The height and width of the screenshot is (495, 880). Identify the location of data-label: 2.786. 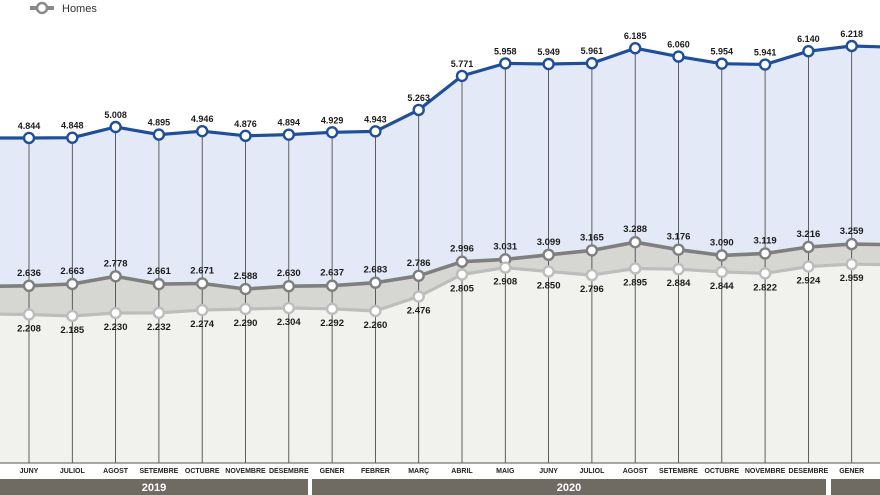
(419, 263).